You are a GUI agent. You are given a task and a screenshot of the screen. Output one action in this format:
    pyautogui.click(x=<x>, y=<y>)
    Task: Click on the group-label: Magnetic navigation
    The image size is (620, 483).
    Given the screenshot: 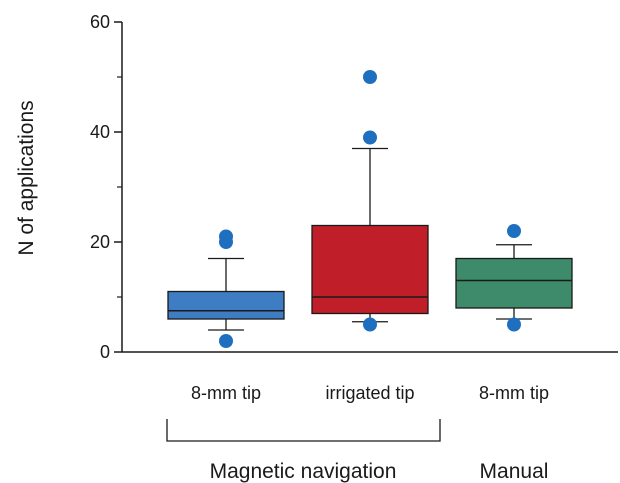 What is the action you would take?
    pyautogui.click(x=303, y=471)
    